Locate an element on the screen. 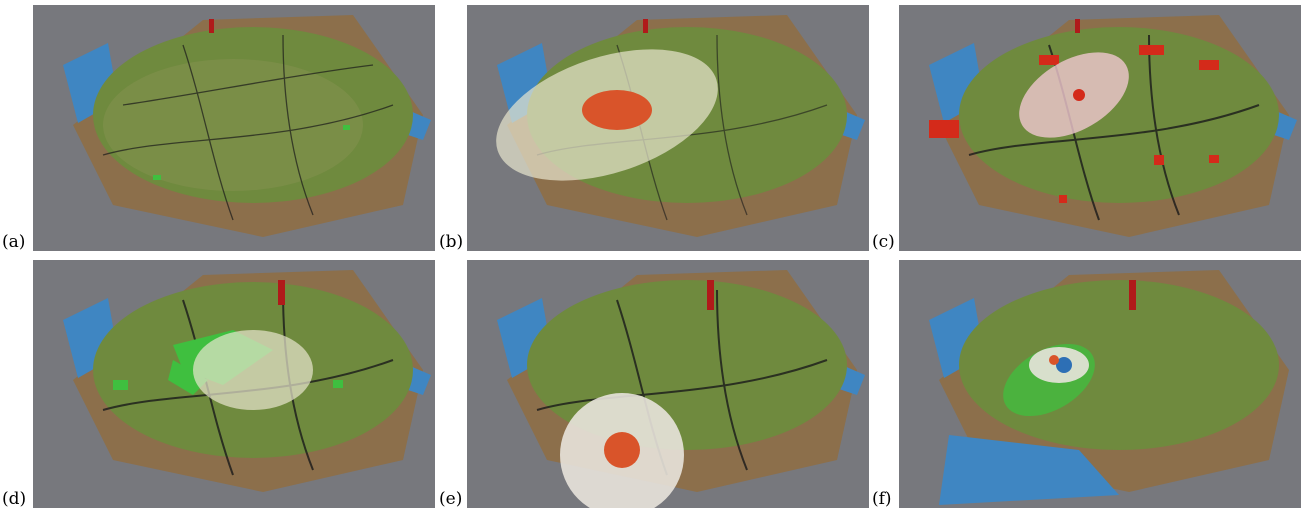  panel-label: (c) is located at coordinates (883, 242).